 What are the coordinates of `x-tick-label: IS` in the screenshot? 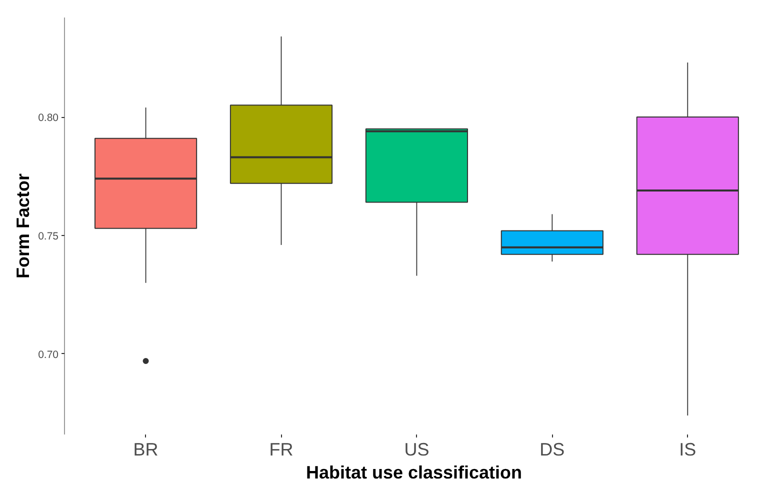 It's located at (687, 450).